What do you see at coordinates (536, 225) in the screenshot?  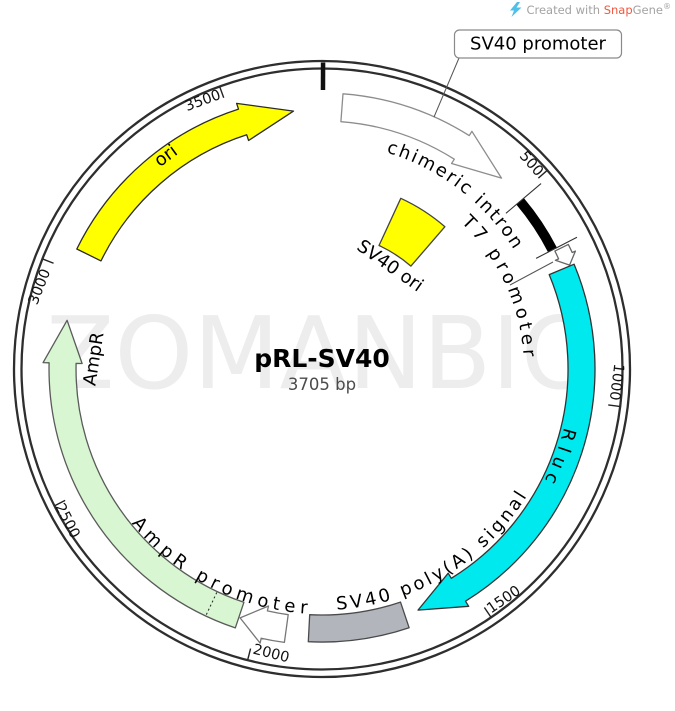 I see `feature-chimeric-intron` at bounding box center [536, 225].